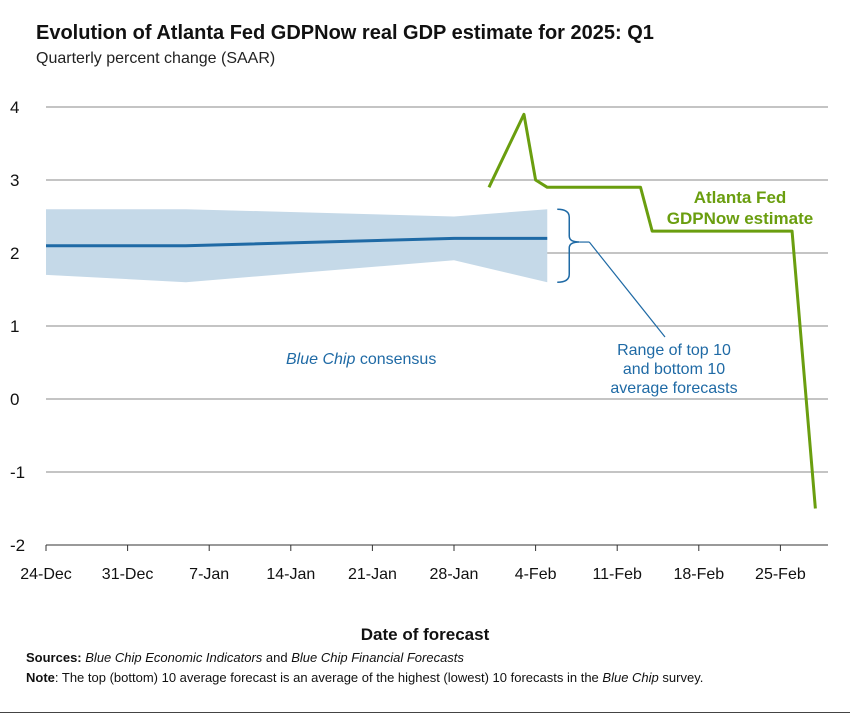 The image size is (850, 714). What do you see at coordinates (377, 657) in the screenshot?
I see `source-2: Blue Chip Financial Forecasts` at bounding box center [377, 657].